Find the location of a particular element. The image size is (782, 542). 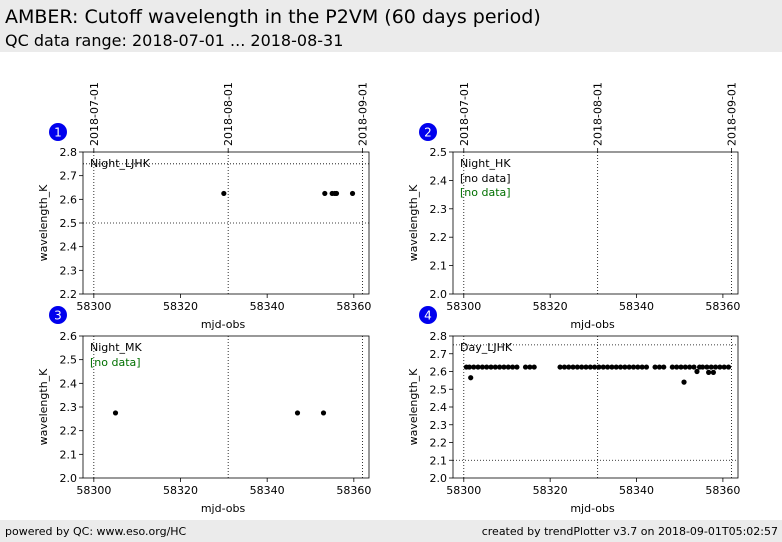

plot-4-ytick-label-5: 2.5 is located at coordinates (439, 389).